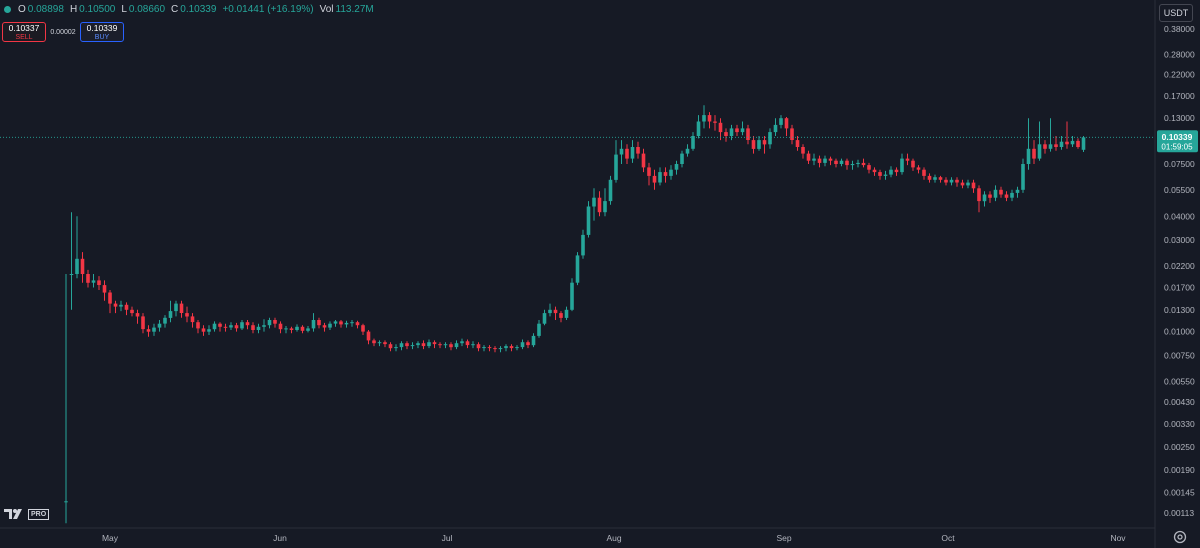 This screenshot has height=548, width=1200. Describe the element at coordinates (1176, 13) in the screenshot. I see `currency-unit-button: USDT` at that location.